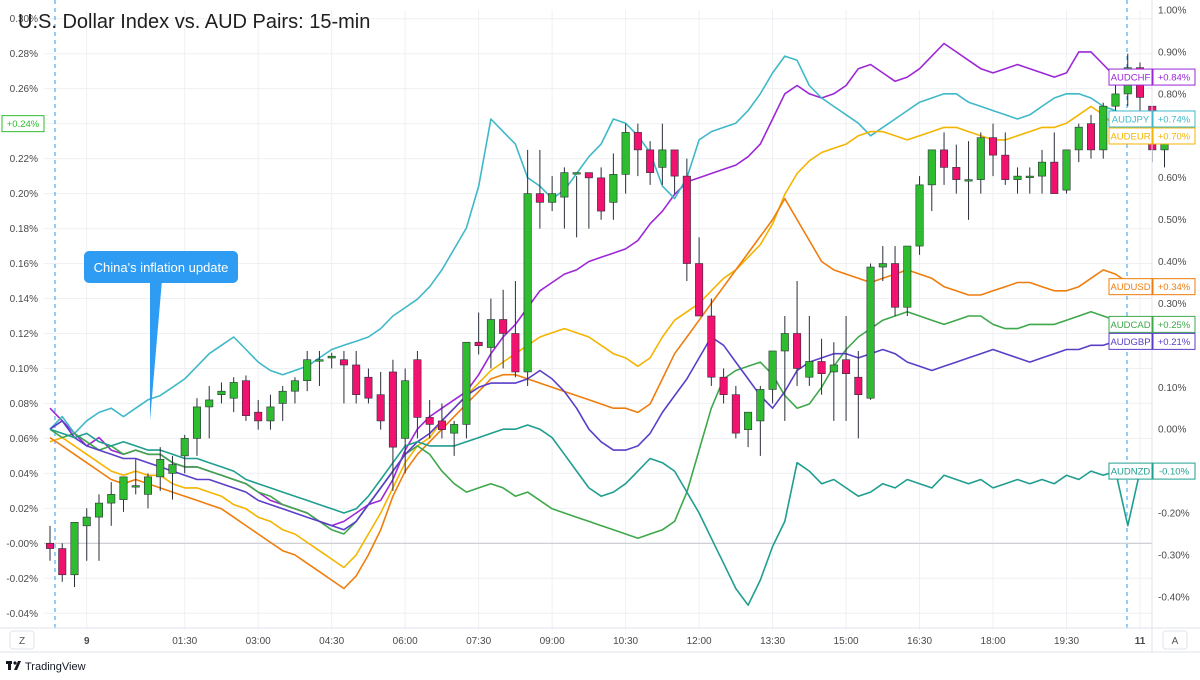  I want to click on left-axis-tick-label: 0.06%, so click(24, 439).